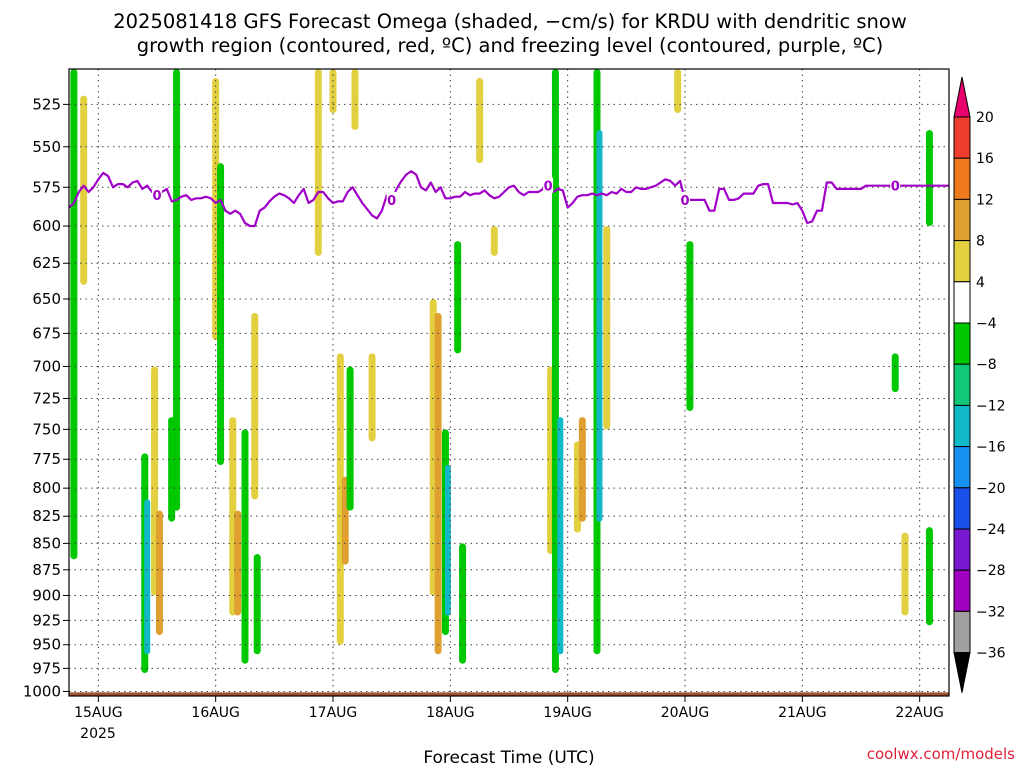  Describe the element at coordinates (991, 654) in the screenshot. I see `colorbar-label: −36` at that location.